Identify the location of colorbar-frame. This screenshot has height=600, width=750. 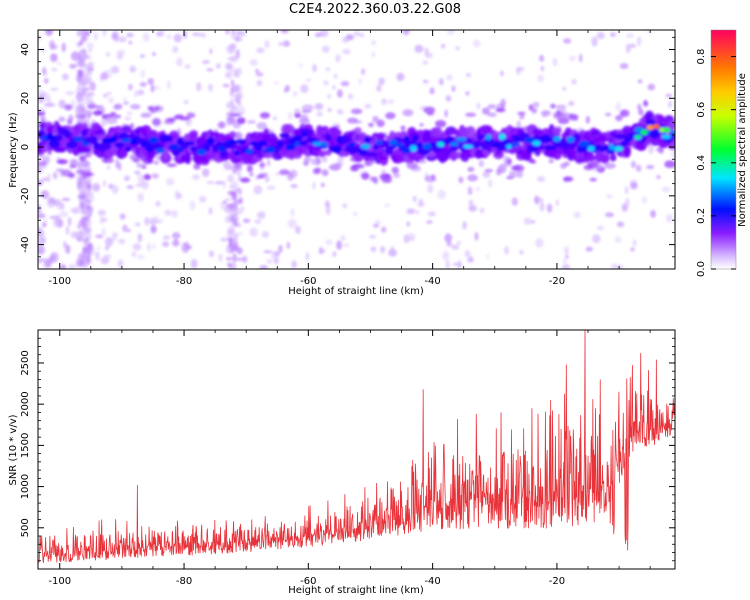
(723, 149).